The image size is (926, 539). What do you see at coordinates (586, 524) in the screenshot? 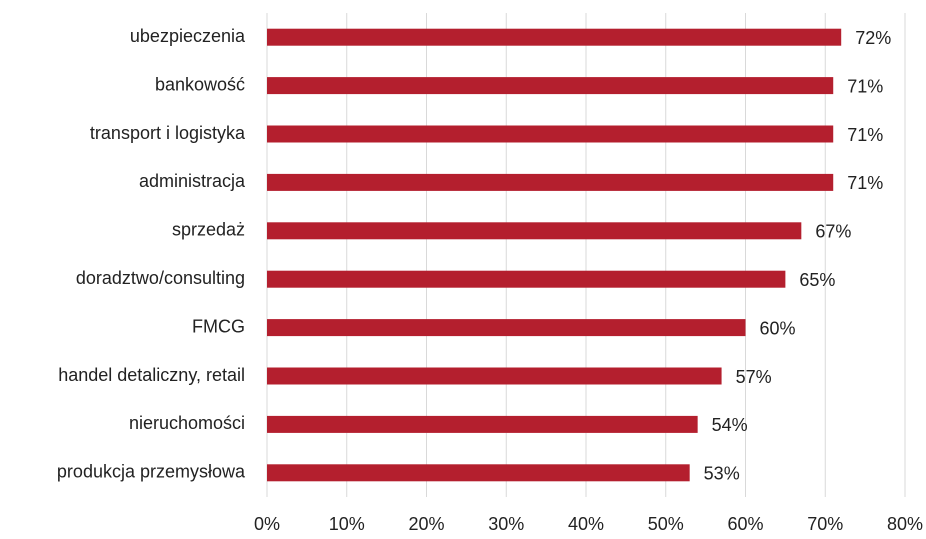
I see `x-tick-label: 40%` at bounding box center [586, 524].